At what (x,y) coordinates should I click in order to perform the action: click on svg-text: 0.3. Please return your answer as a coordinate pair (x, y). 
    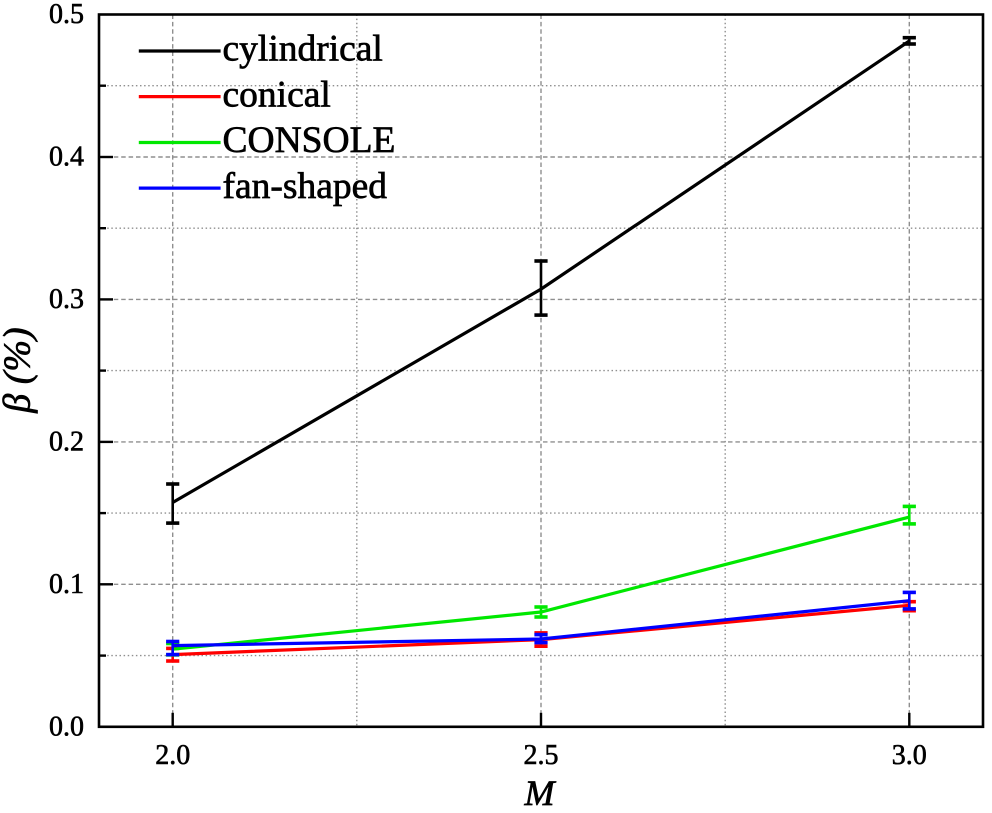
    Looking at the image, I should click on (66, 299).